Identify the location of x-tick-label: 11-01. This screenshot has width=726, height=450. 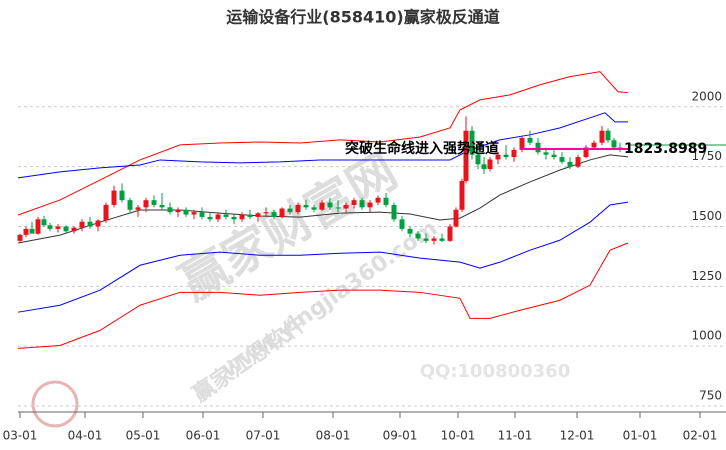
(515, 436).